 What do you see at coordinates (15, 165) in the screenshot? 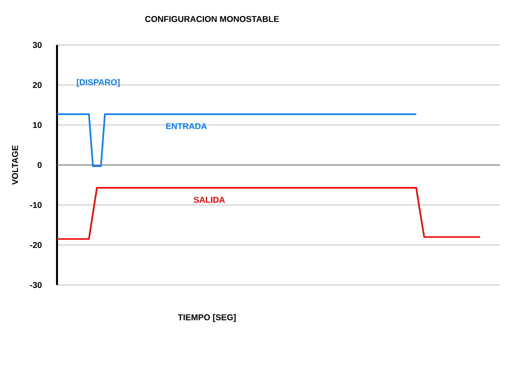
I see `y-axis-title: VOLTAGE` at bounding box center [15, 165].